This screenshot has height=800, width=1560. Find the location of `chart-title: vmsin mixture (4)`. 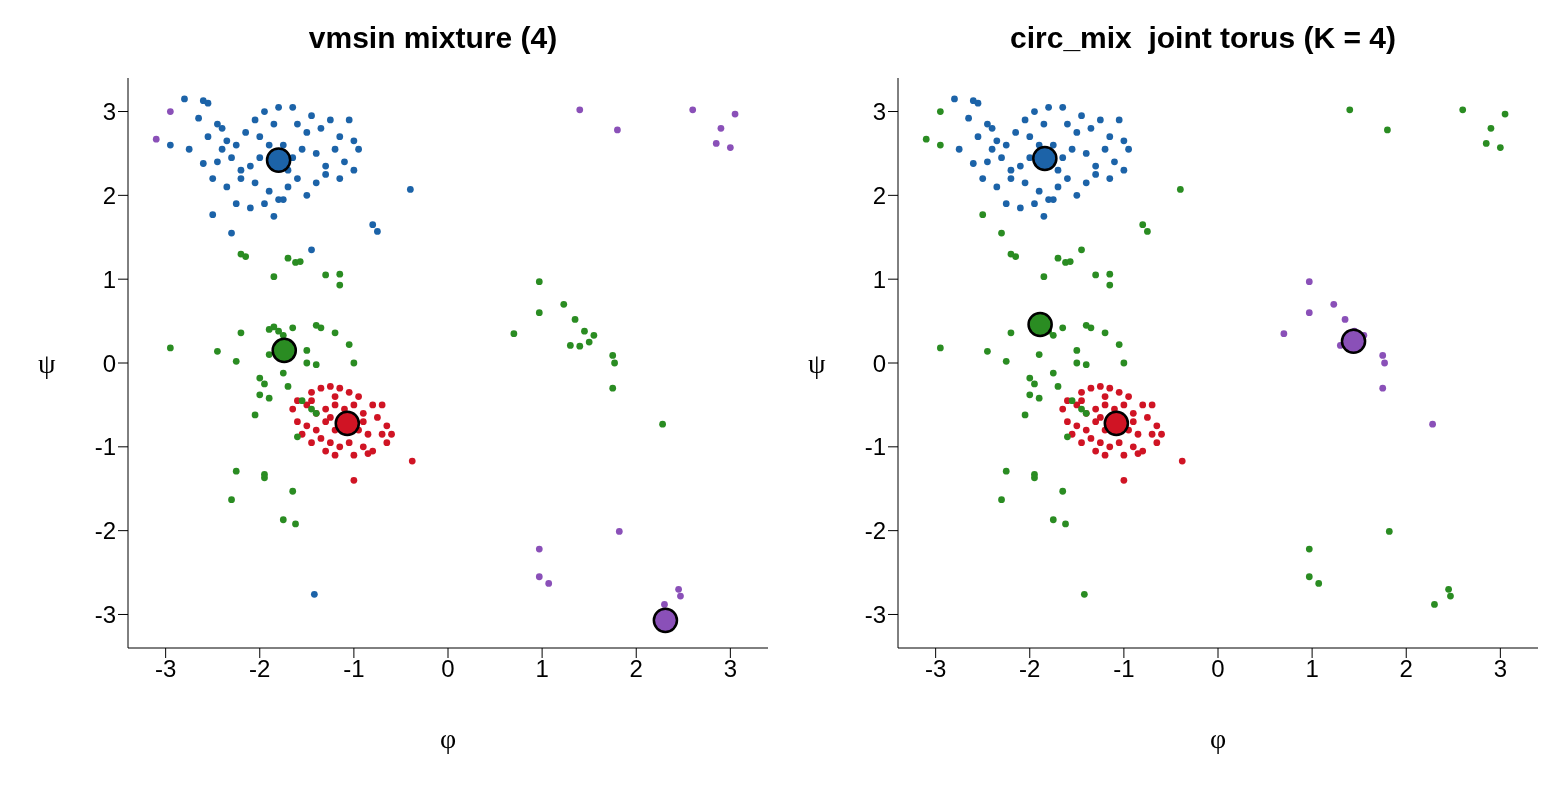

chart-title: vmsin mixture (4) is located at coordinates (433, 38).